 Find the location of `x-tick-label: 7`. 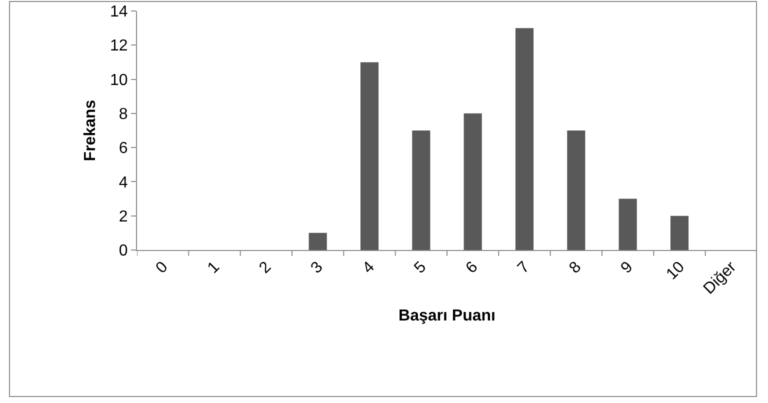

x-tick-label: 7 is located at coordinates (524, 267).